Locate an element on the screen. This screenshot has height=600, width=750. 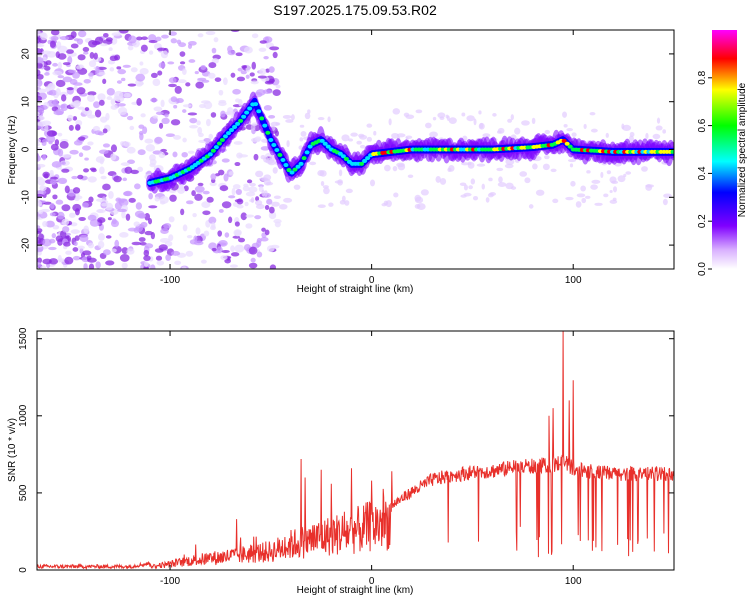
snr-x-label: Height of straight line (km) is located at coordinates (355, 590).